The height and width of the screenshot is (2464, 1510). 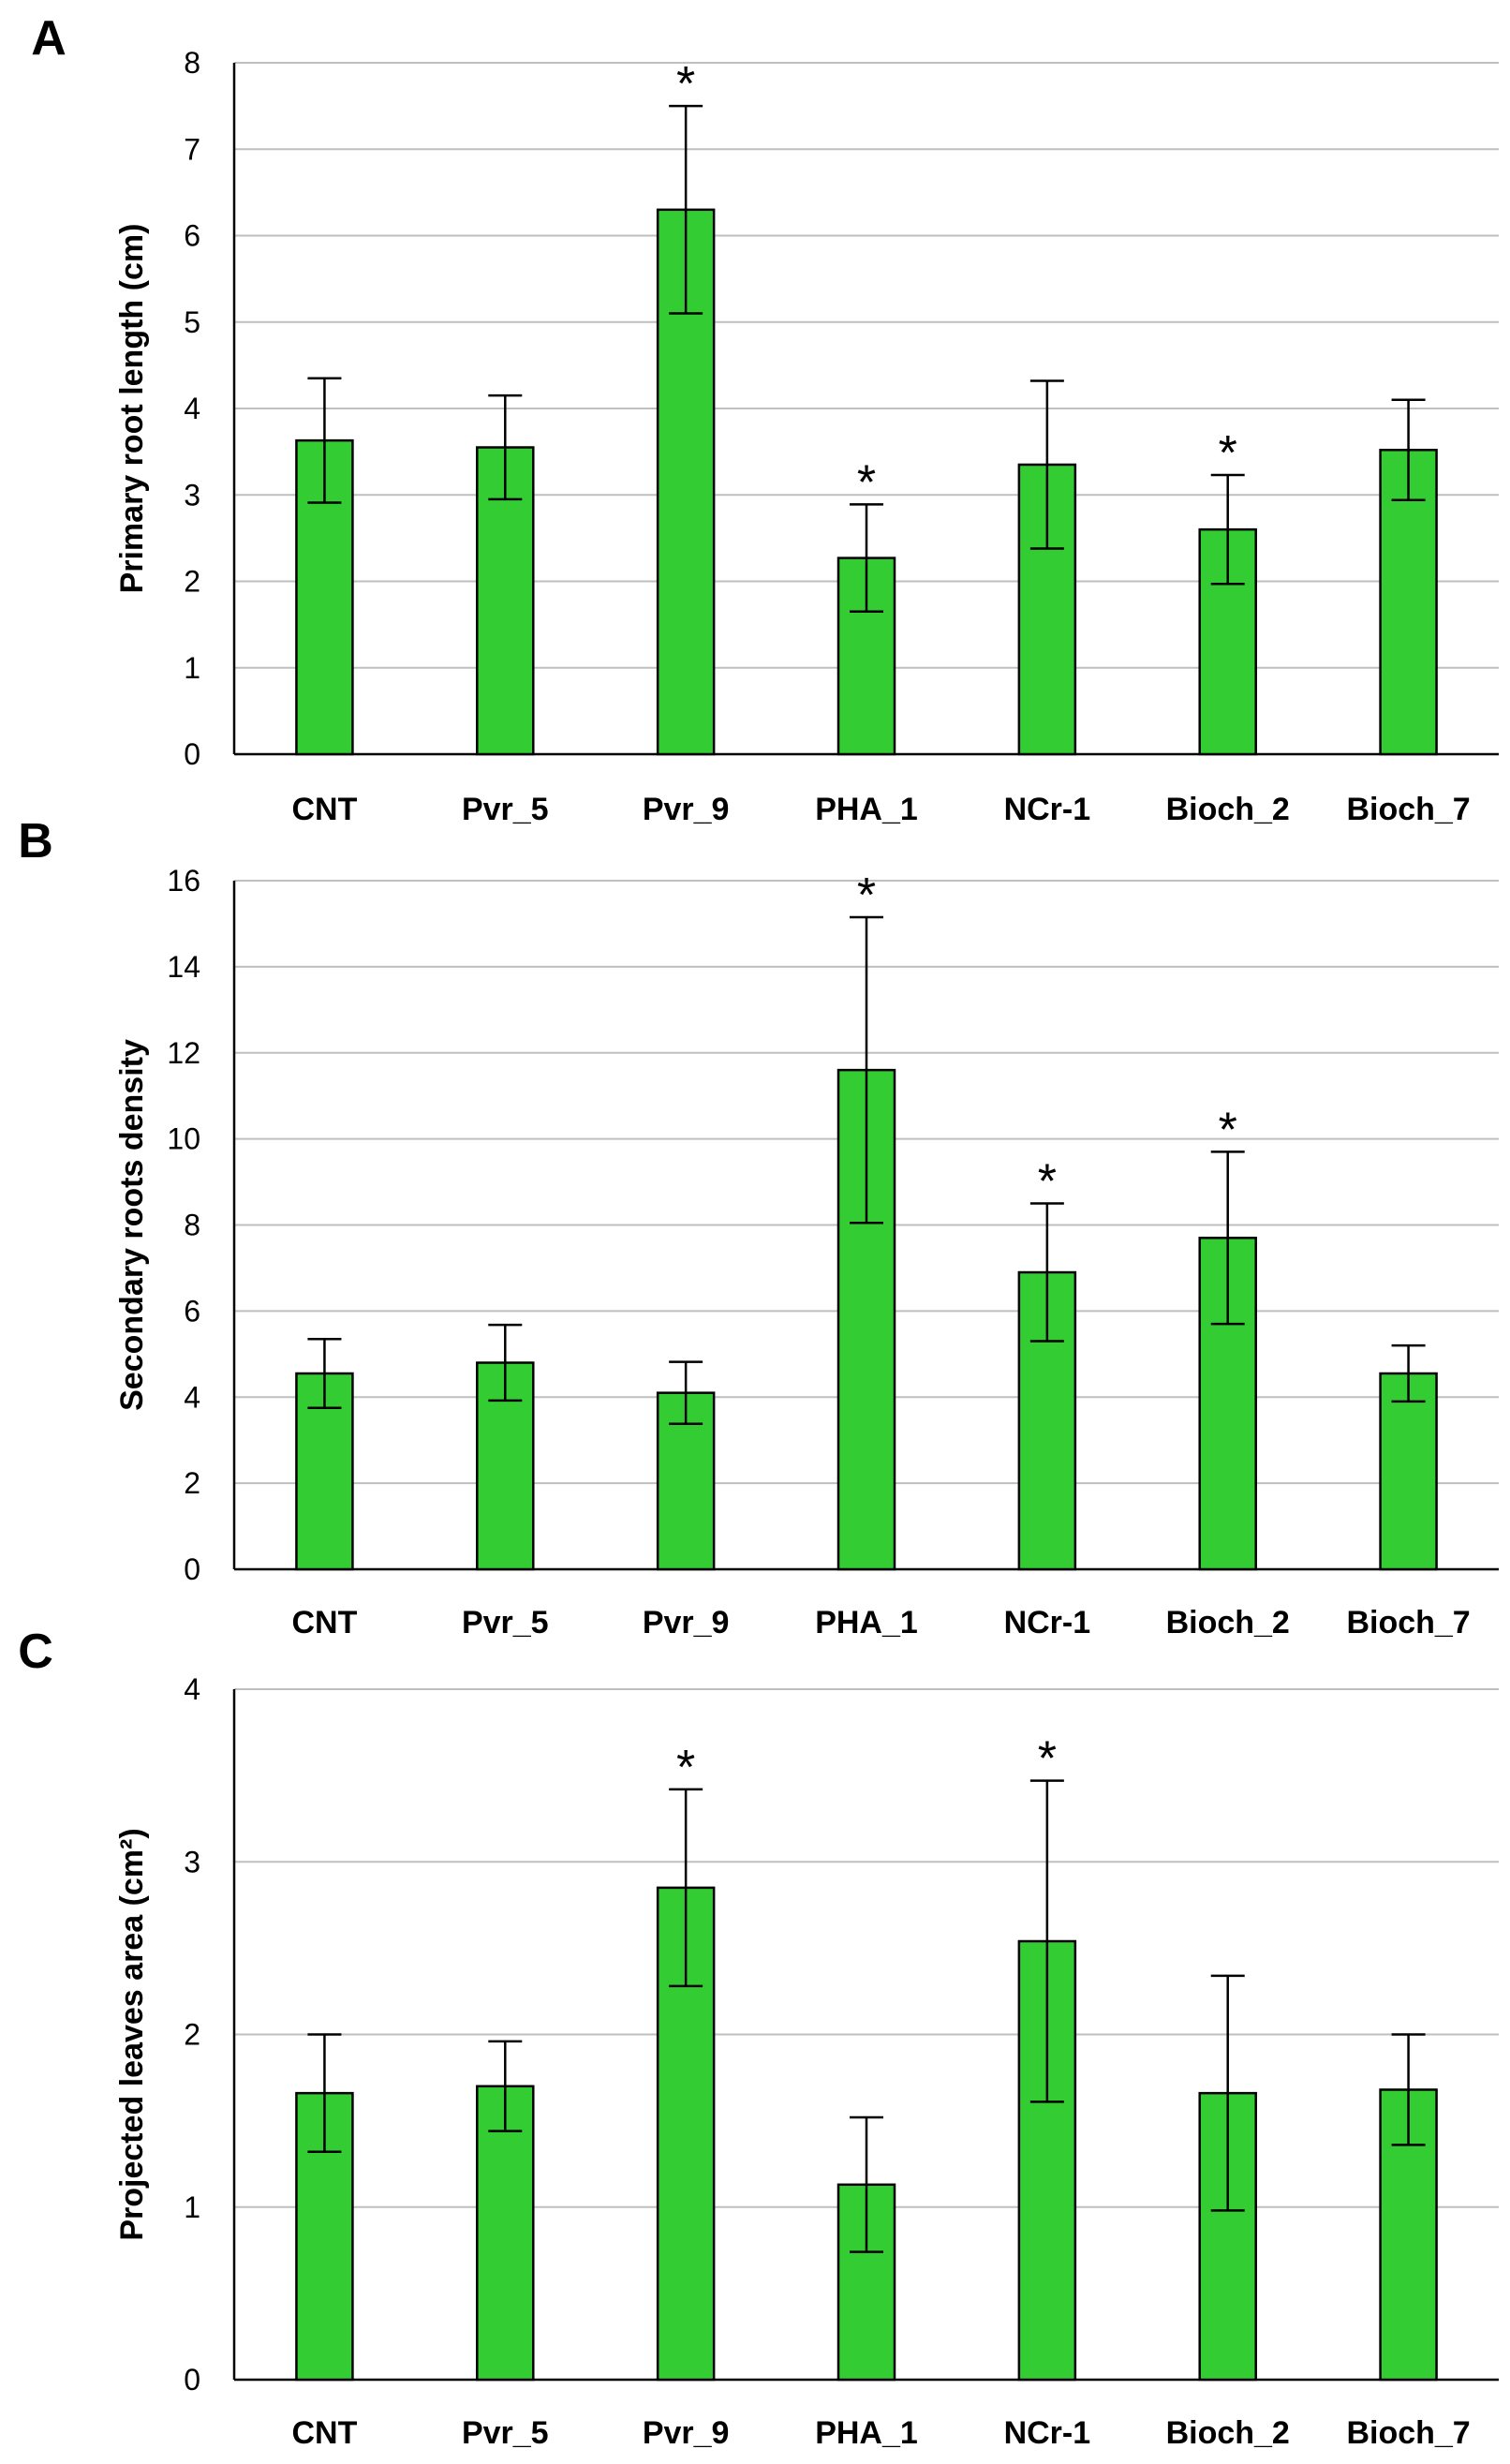 What do you see at coordinates (35, 841) in the screenshot?
I see `panel-letter: B` at bounding box center [35, 841].